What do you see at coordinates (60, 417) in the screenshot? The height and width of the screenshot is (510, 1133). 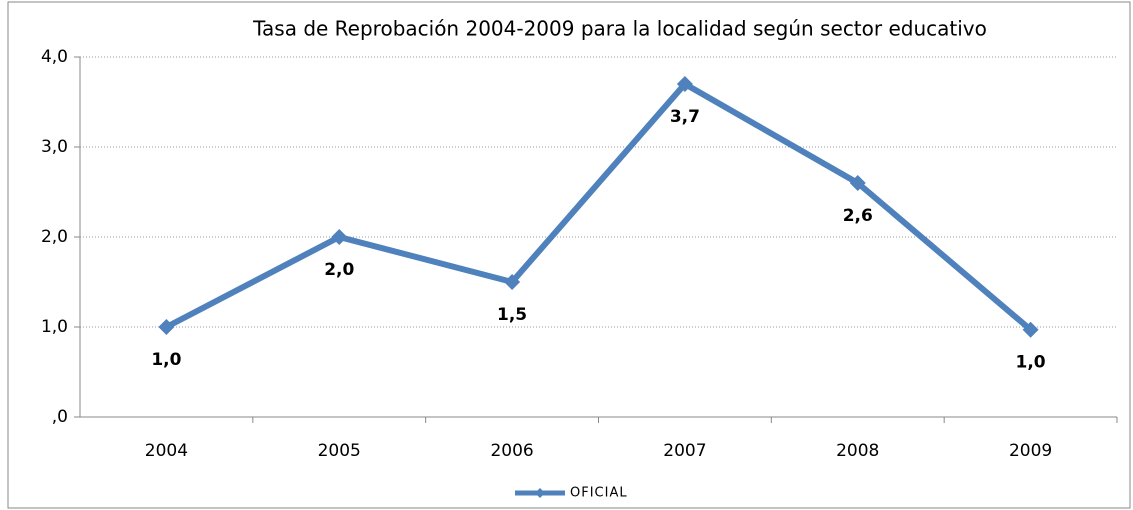 I see `y-tick-label: ,0` at bounding box center [60, 417].